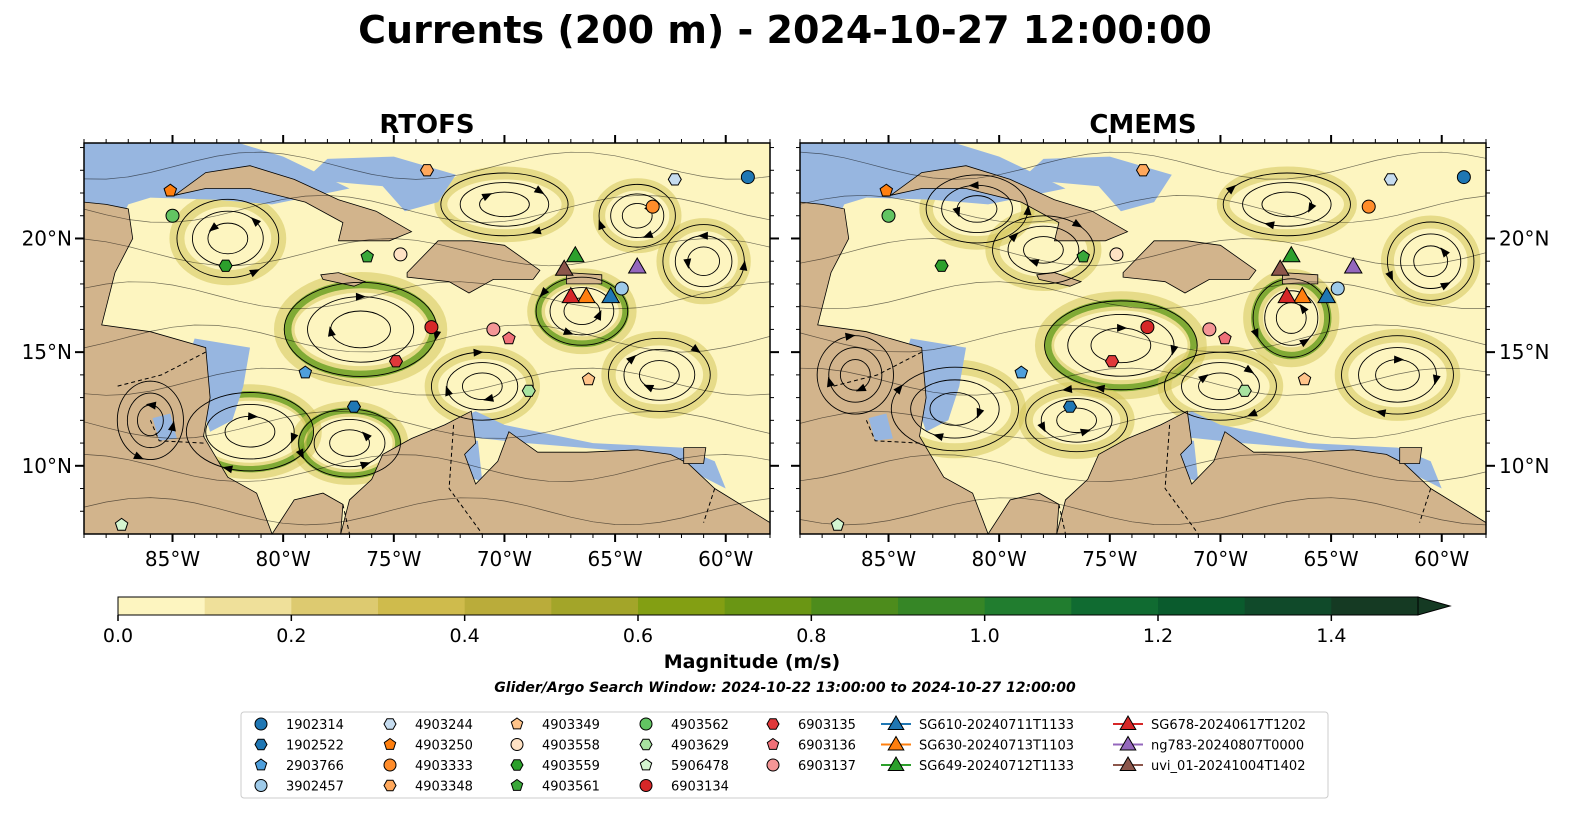  I want to click on legend-label: ng783-20240807T0000, so click(1227, 746).